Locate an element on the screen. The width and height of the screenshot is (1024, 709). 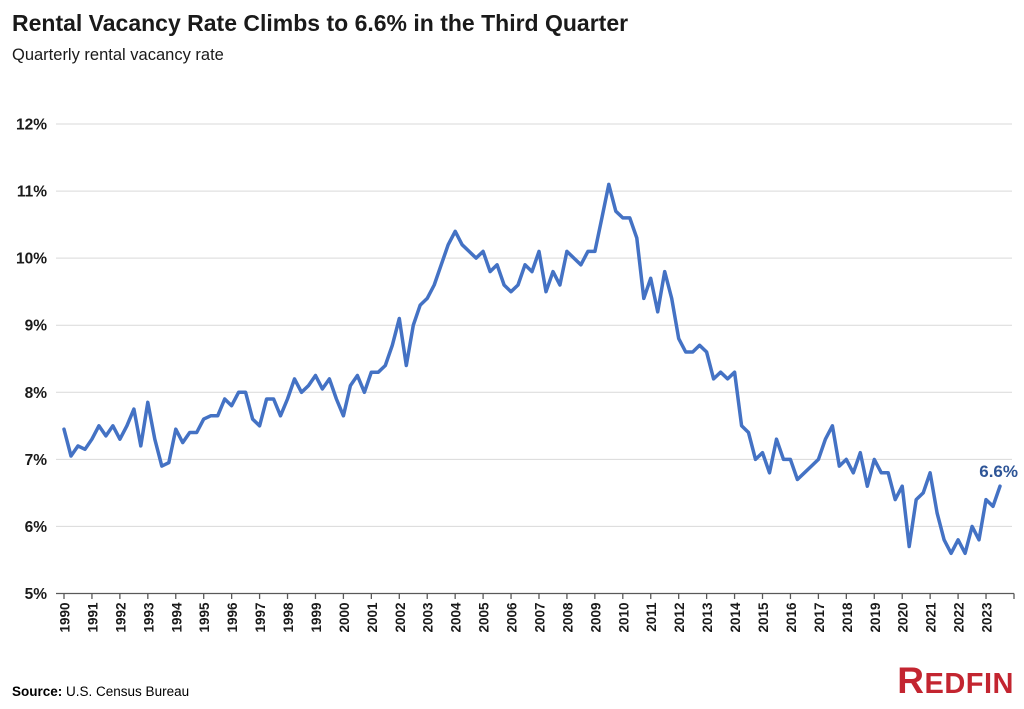
x-tick-label: 2023 is located at coordinates (987, 617).